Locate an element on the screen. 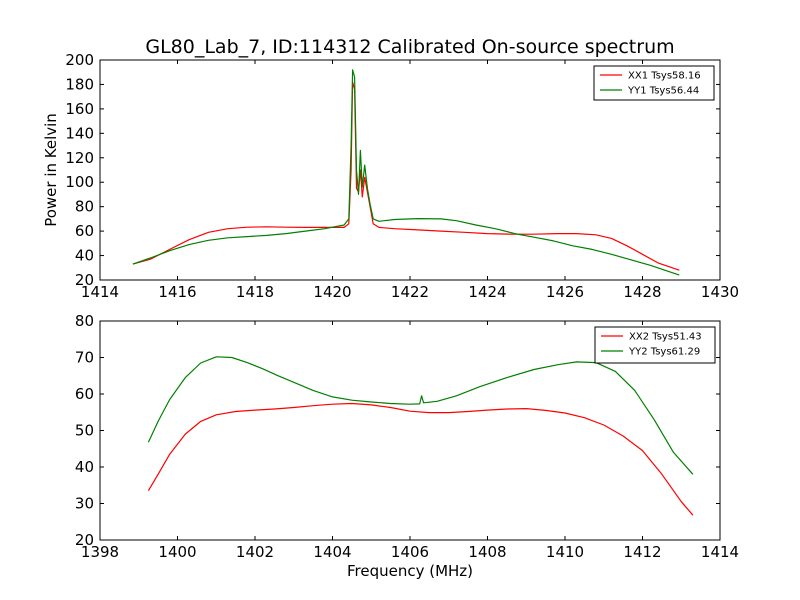 The height and width of the screenshot is (600, 800). y-axis-label: Power in Kelvin is located at coordinates (51, 170).